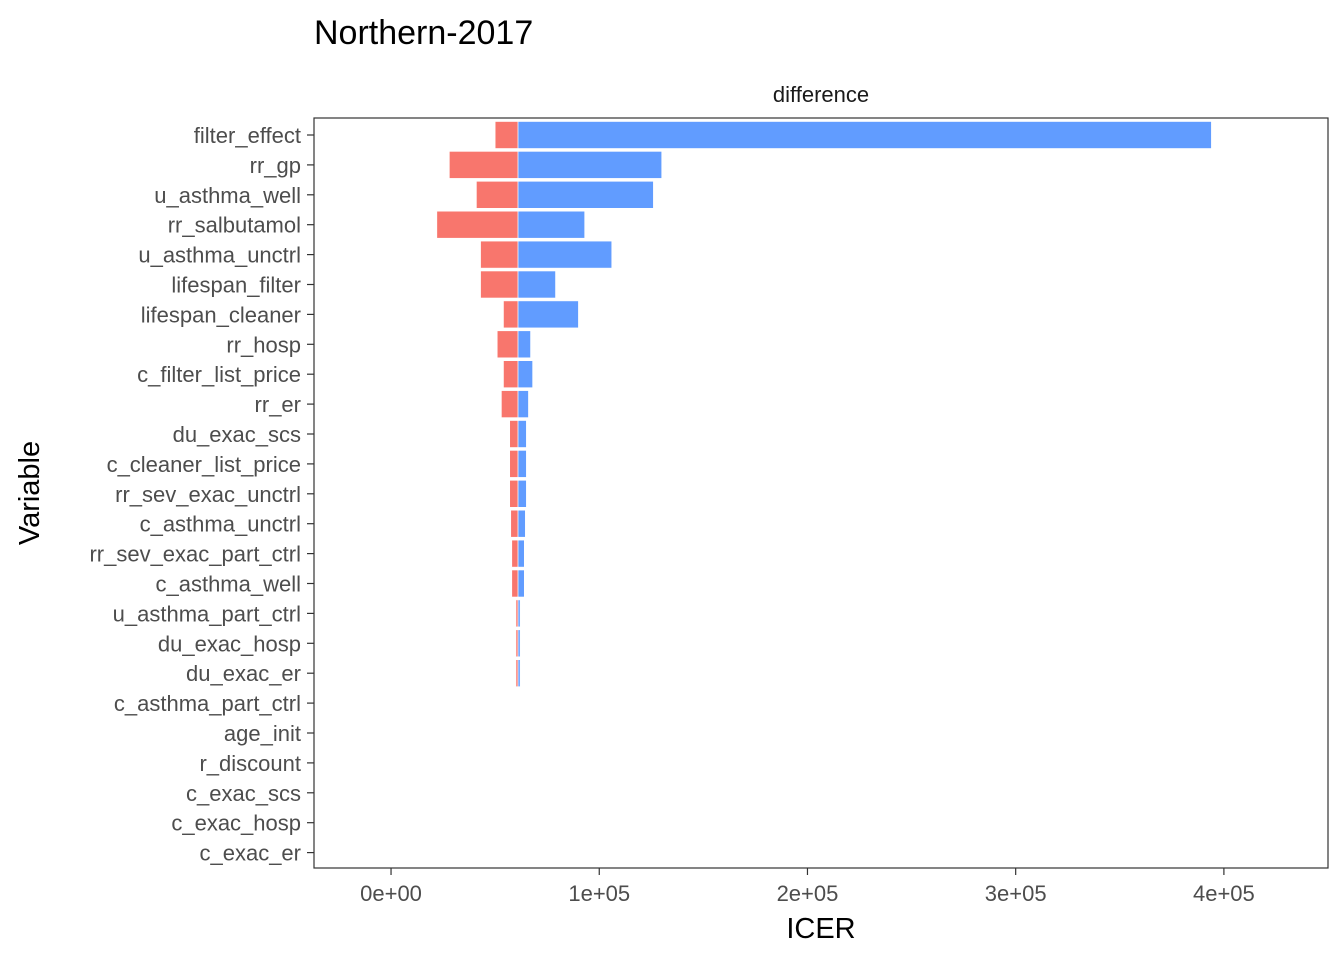 The height and width of the screenshot is (960, 1344). What do you see at coordinates (522, 434) in the screenshot?
I see `bar-high-du-exac-scs` at bounding box center [522, 434].